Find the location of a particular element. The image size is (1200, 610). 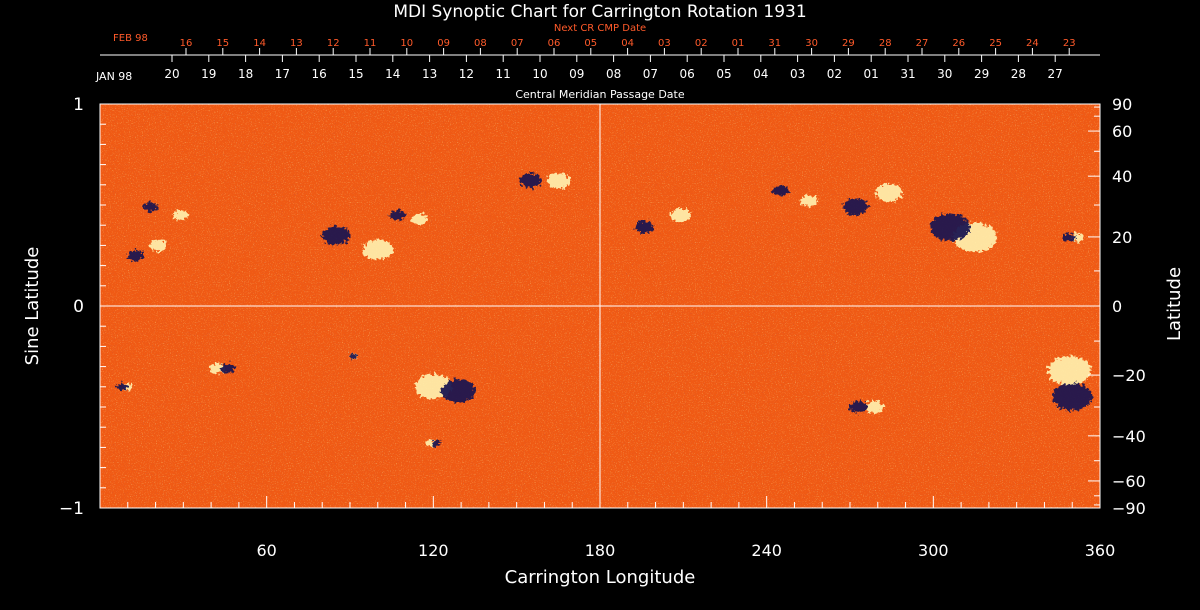

next-cr-month-label: FEB 98 is located at coordinates (130, 38).